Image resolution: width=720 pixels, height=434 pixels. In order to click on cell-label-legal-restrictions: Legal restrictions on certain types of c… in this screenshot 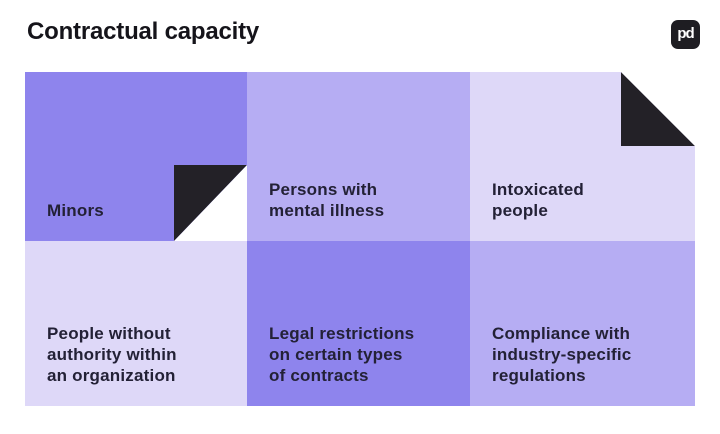, I will do `click(342, 354)`.